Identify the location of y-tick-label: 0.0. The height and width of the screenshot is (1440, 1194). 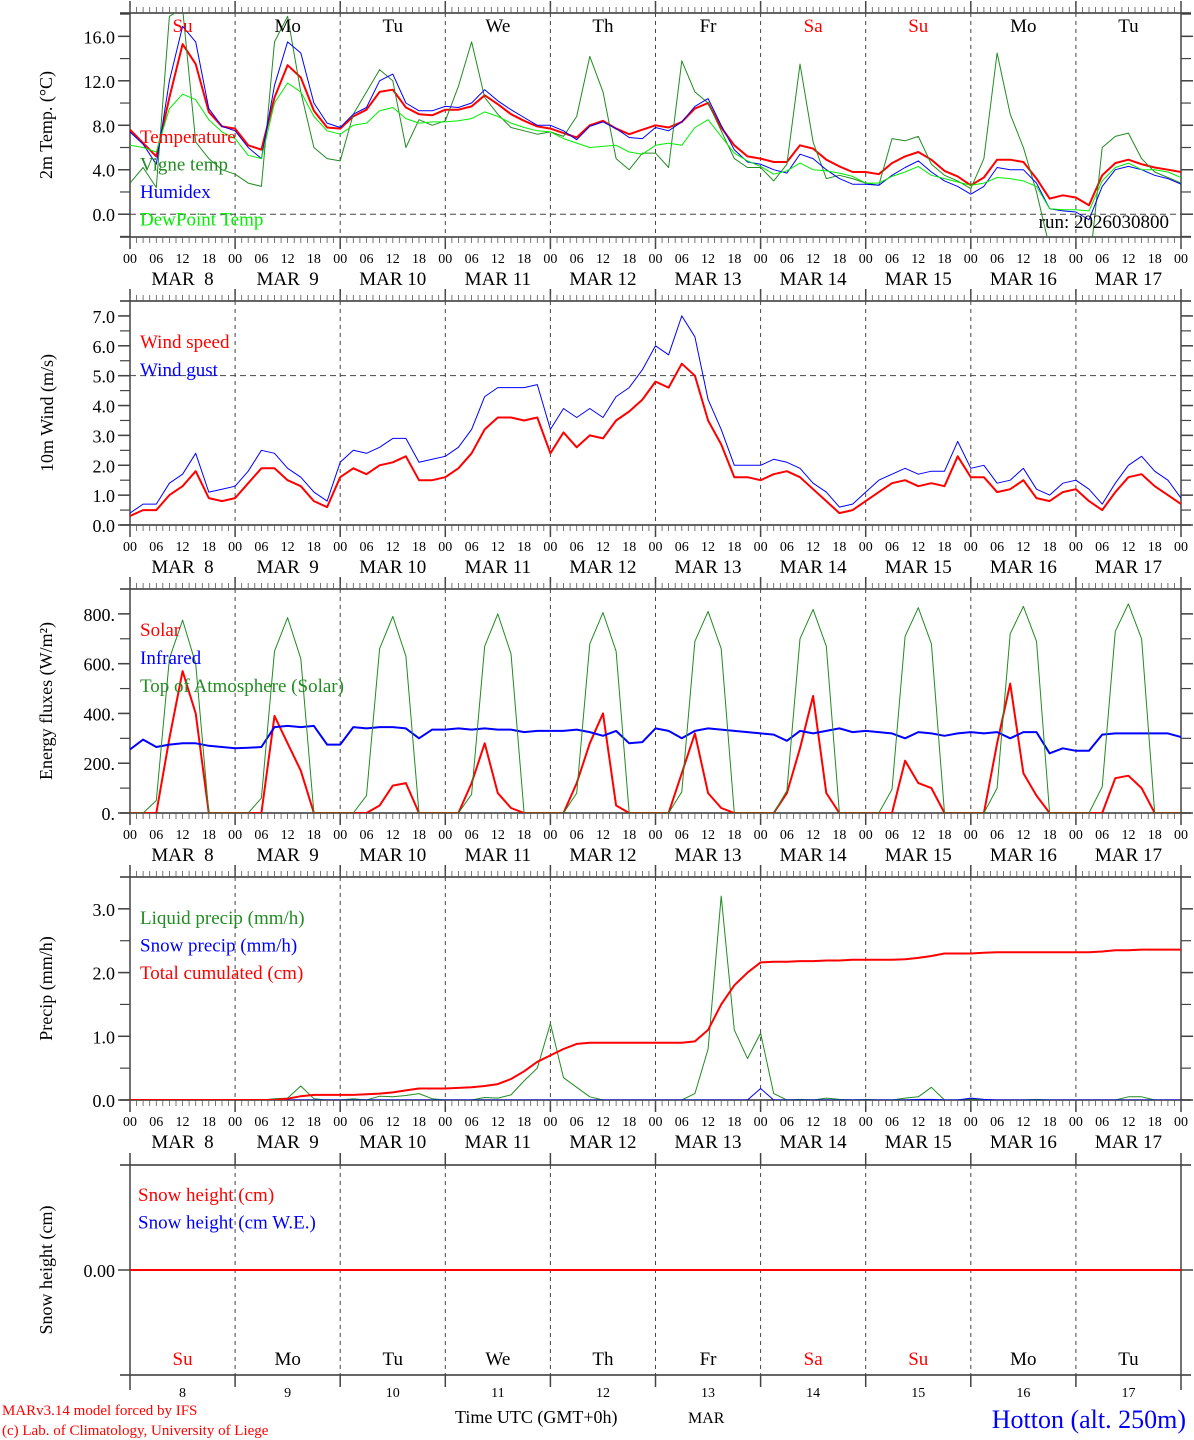
(104, 1101).